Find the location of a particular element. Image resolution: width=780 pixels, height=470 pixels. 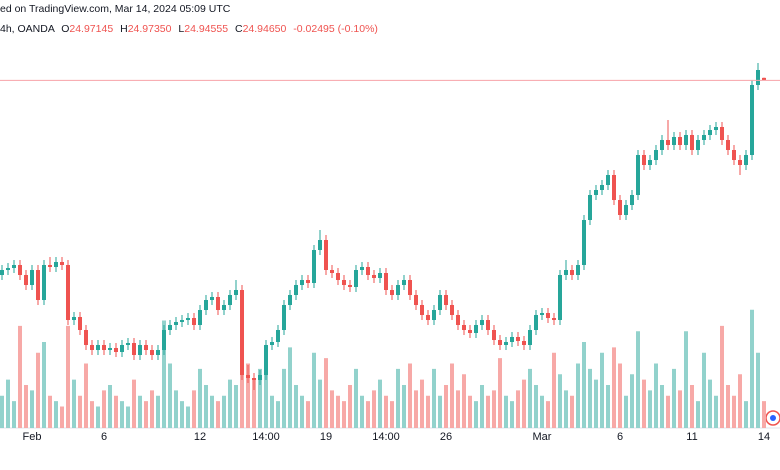

ohlc-label: L is located at coordinates (181, 29).